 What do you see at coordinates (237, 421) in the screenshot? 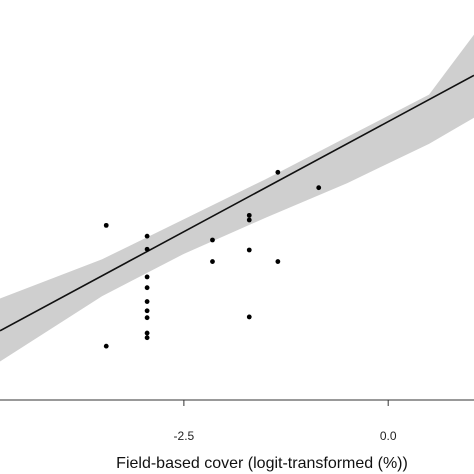
I see `x-axis: -2.5 0.0` at bounding box center [237, 421].